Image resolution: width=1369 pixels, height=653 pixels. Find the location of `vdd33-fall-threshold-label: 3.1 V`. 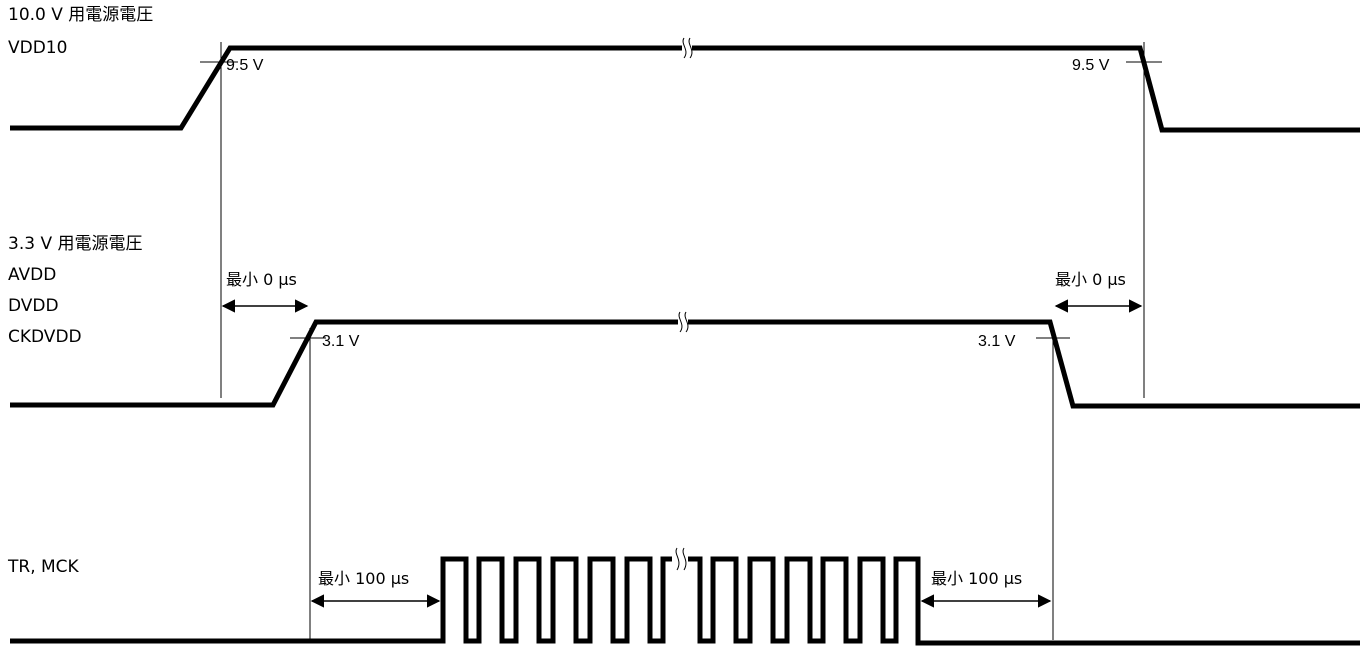

vdd33-fall-threshold-label: 3.1 V is located at coordinates (997, 341).